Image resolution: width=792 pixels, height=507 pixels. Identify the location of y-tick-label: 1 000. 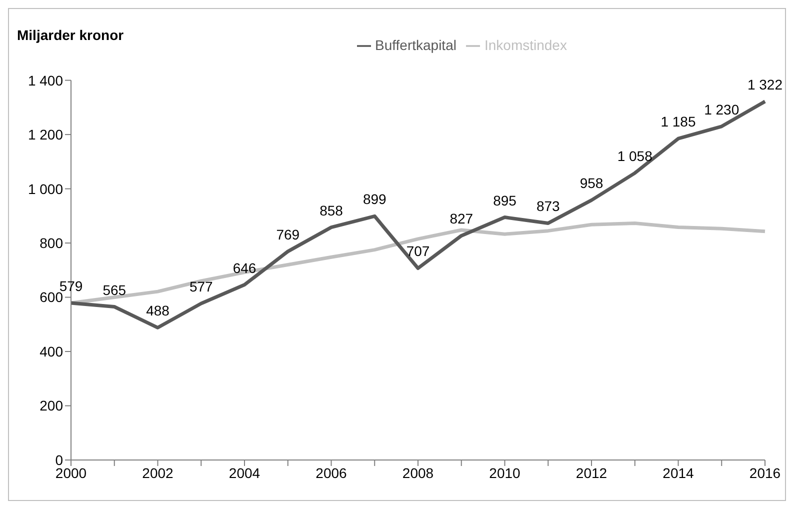
(46, 188).